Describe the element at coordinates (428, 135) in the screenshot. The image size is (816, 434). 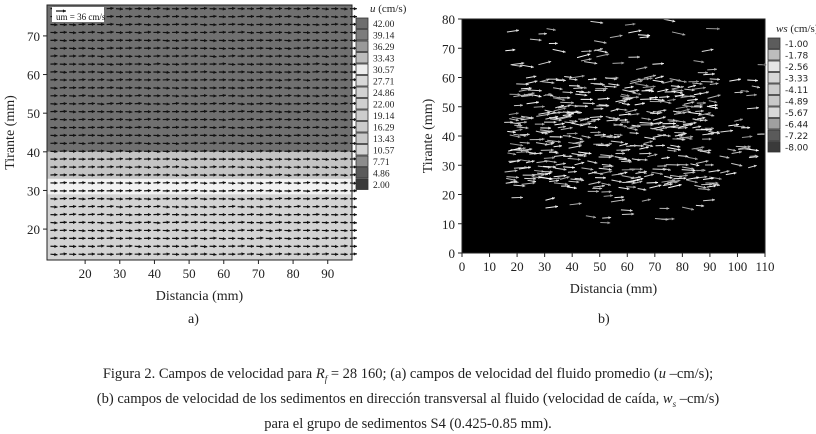
I see `y-axis-label: Tirante (mm)` at that location.